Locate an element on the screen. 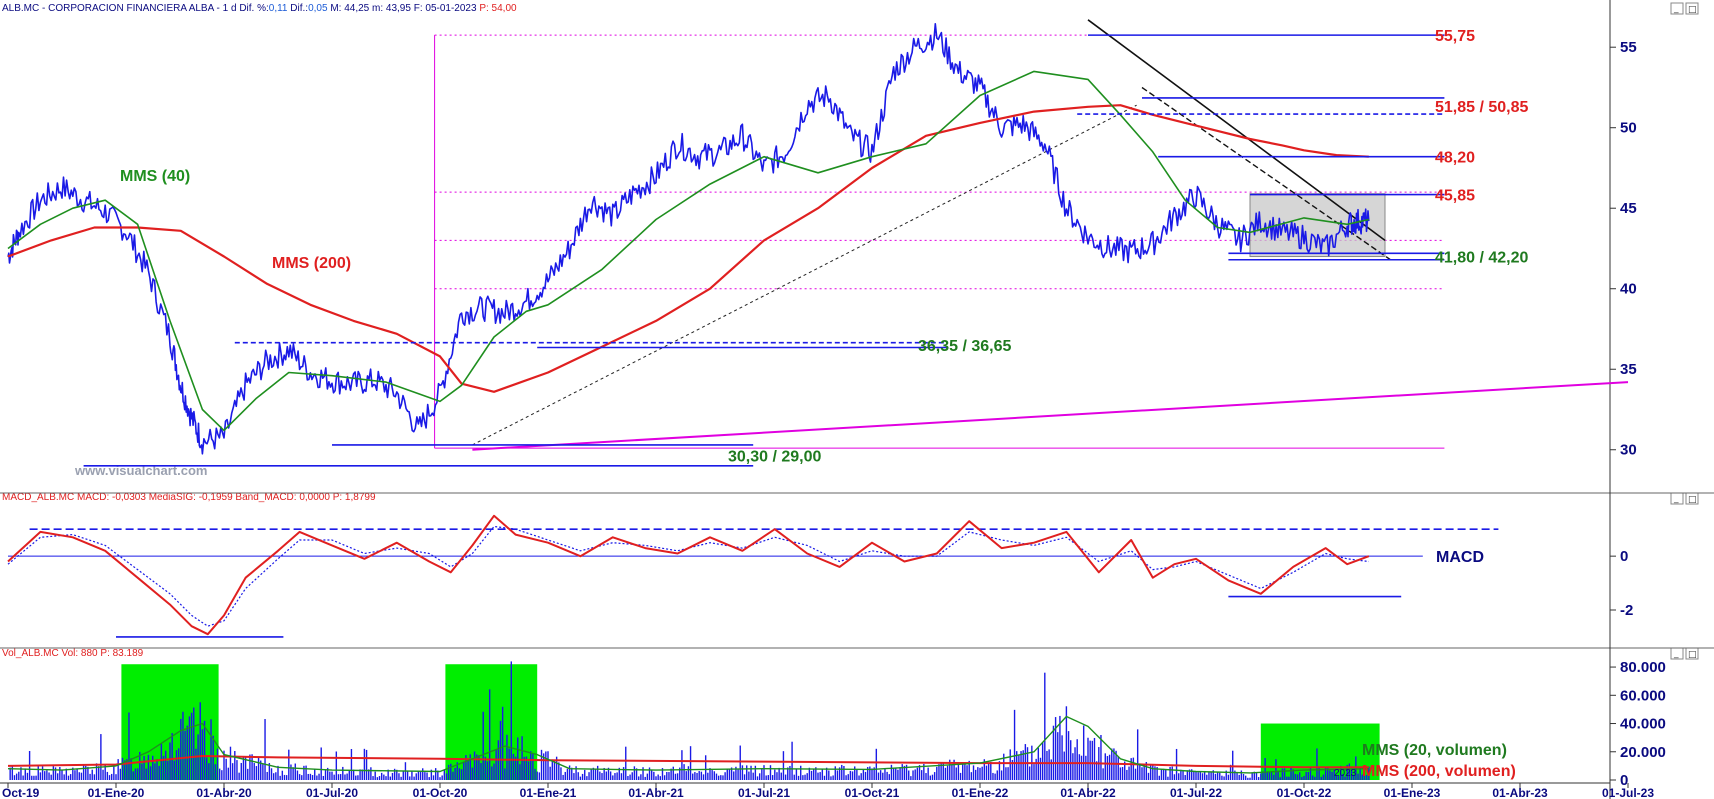 This screenshot has height=799, width=1714. price-level-label: 36,35 / 36,65 is located at coordinates (965, 346).